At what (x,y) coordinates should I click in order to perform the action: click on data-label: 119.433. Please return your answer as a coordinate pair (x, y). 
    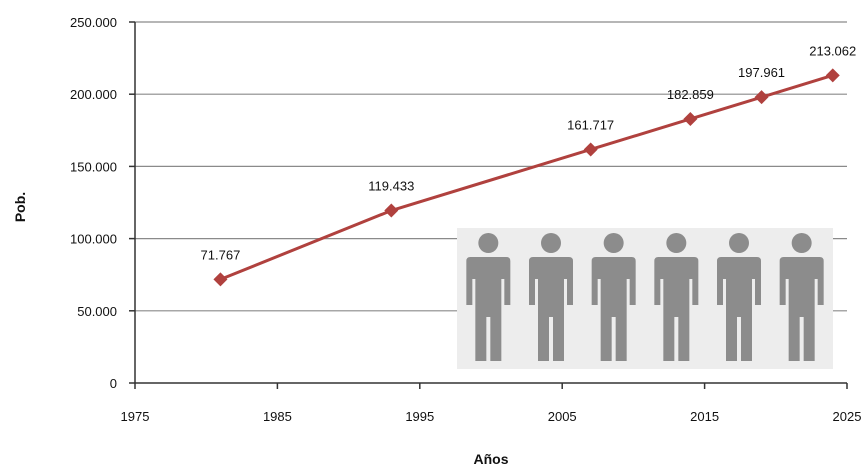
    Looking at the image, I should click on (391, 186).